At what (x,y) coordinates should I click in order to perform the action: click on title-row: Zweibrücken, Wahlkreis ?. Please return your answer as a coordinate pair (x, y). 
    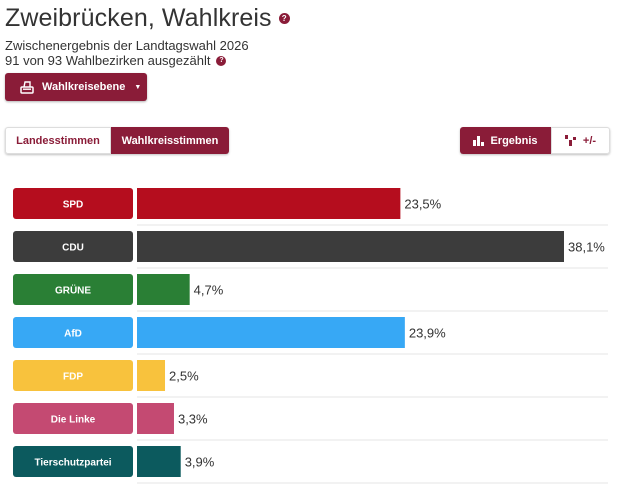
    Looking at the image, I should click on (147, 18).